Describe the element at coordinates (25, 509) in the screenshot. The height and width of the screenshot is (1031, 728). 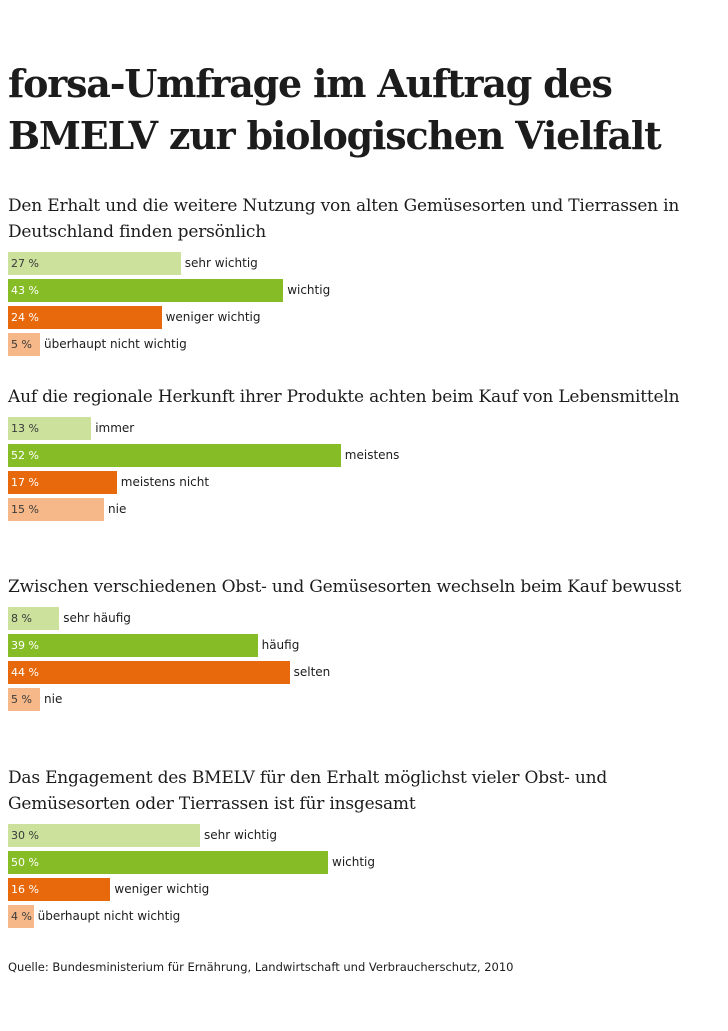
I see `value-label: 15 %` at that location.